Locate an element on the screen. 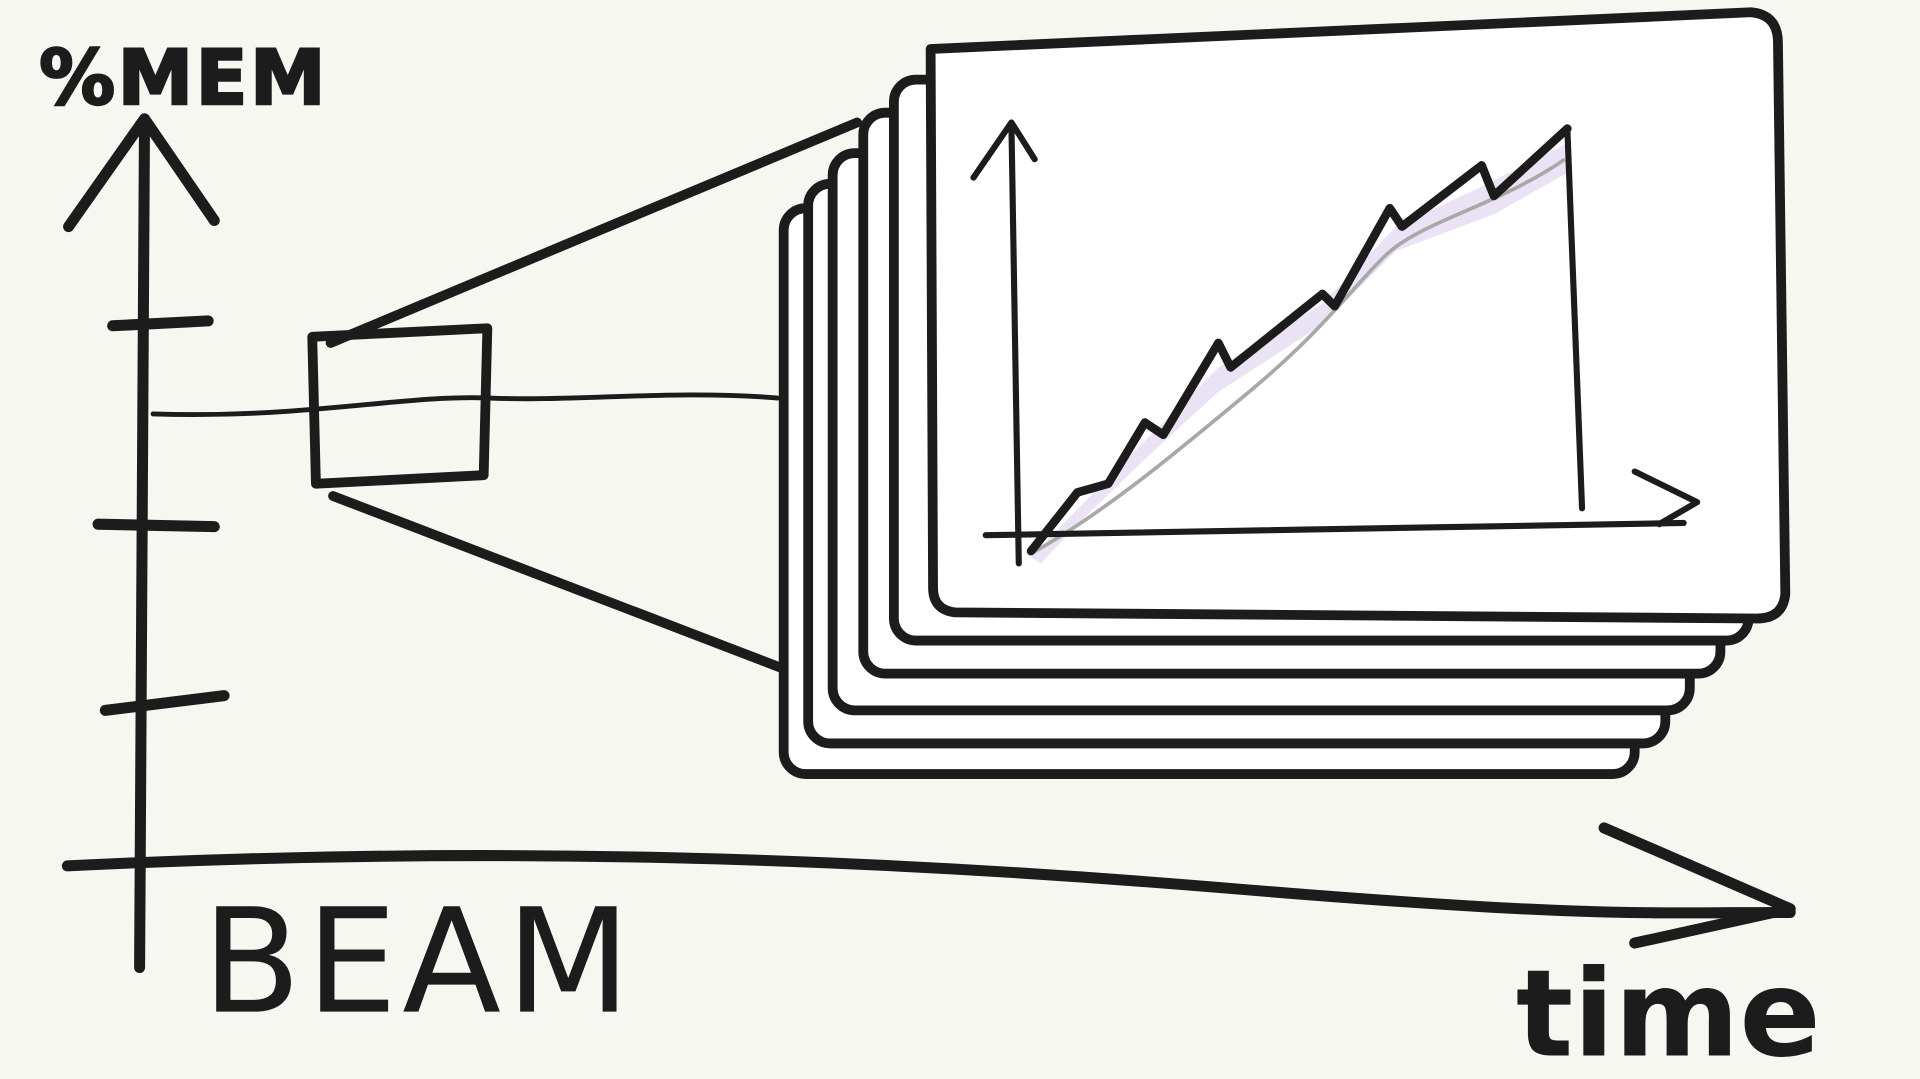  x-axis is located at coordinates (928, 885).